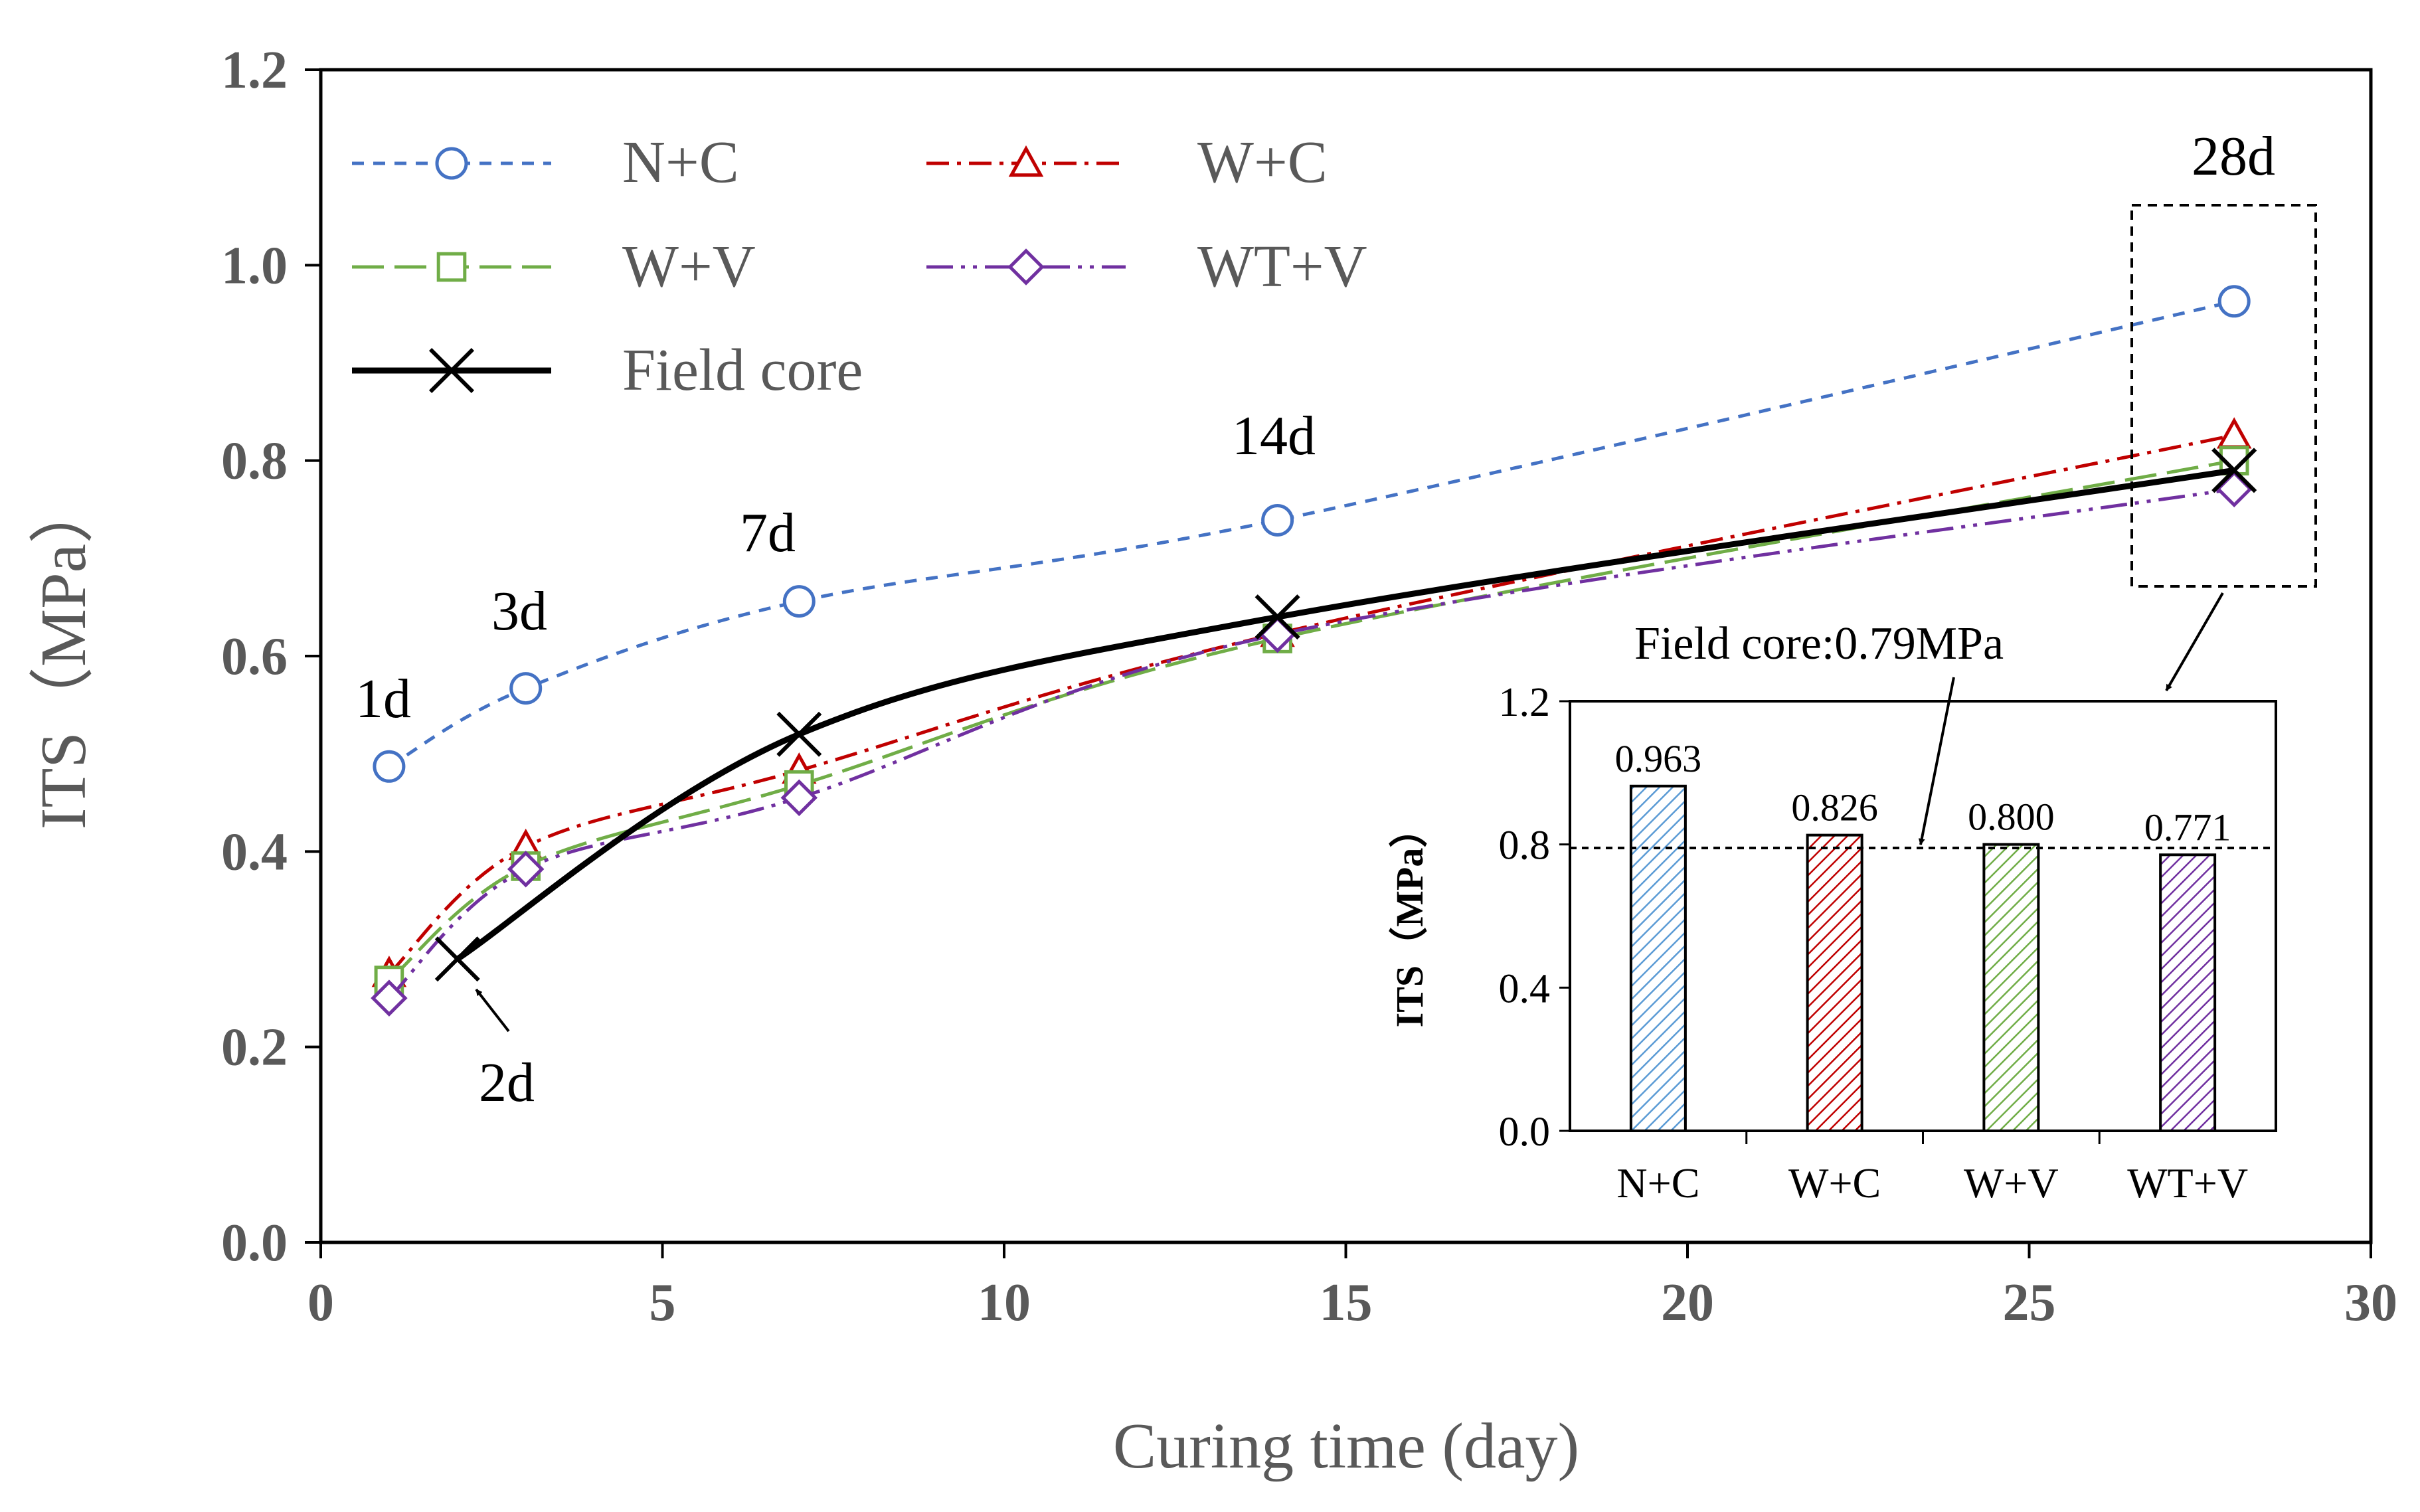  Describe the element at coordinates (2233, 156) in the screenshot. I see `annotation-28d: 28d` at that location.